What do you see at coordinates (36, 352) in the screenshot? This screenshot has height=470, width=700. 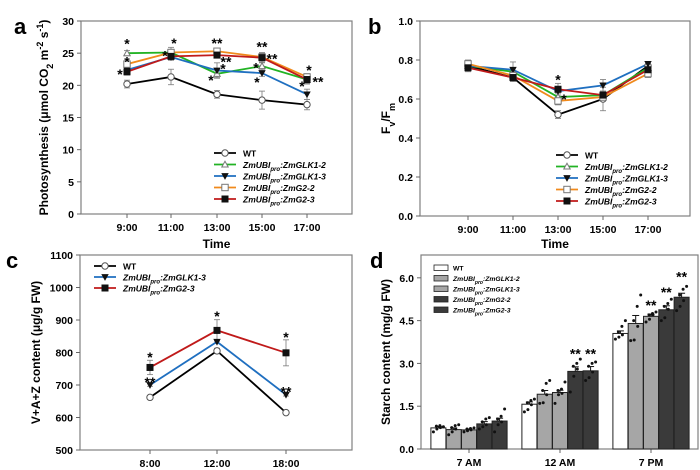 I see `y-axis-title: V+A+Z content (μg/g FW)` at bounding box center [36, 352].